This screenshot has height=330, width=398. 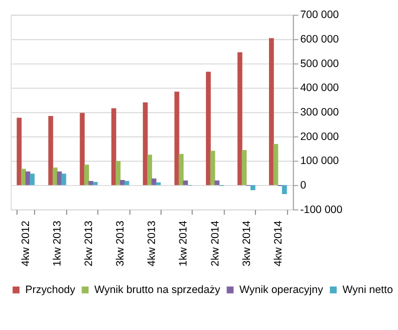 What do you see at coordinates (367, 290) in the screenshot?
I see `legend-label: Wyni netto` at bounding box center [367, 290].